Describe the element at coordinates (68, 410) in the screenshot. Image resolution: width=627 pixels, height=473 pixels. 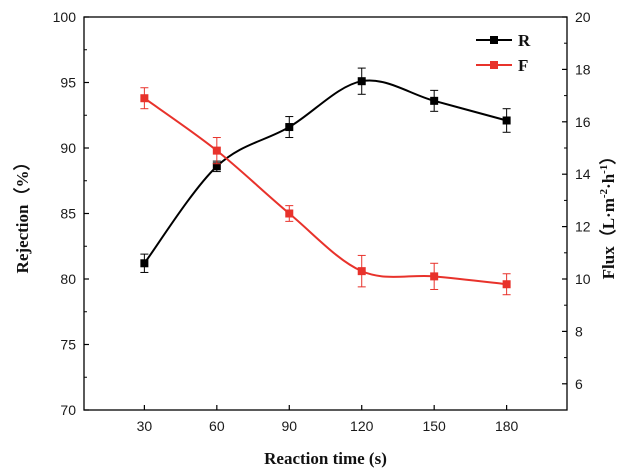
I see `left-y-tick-label: 70` at that location.